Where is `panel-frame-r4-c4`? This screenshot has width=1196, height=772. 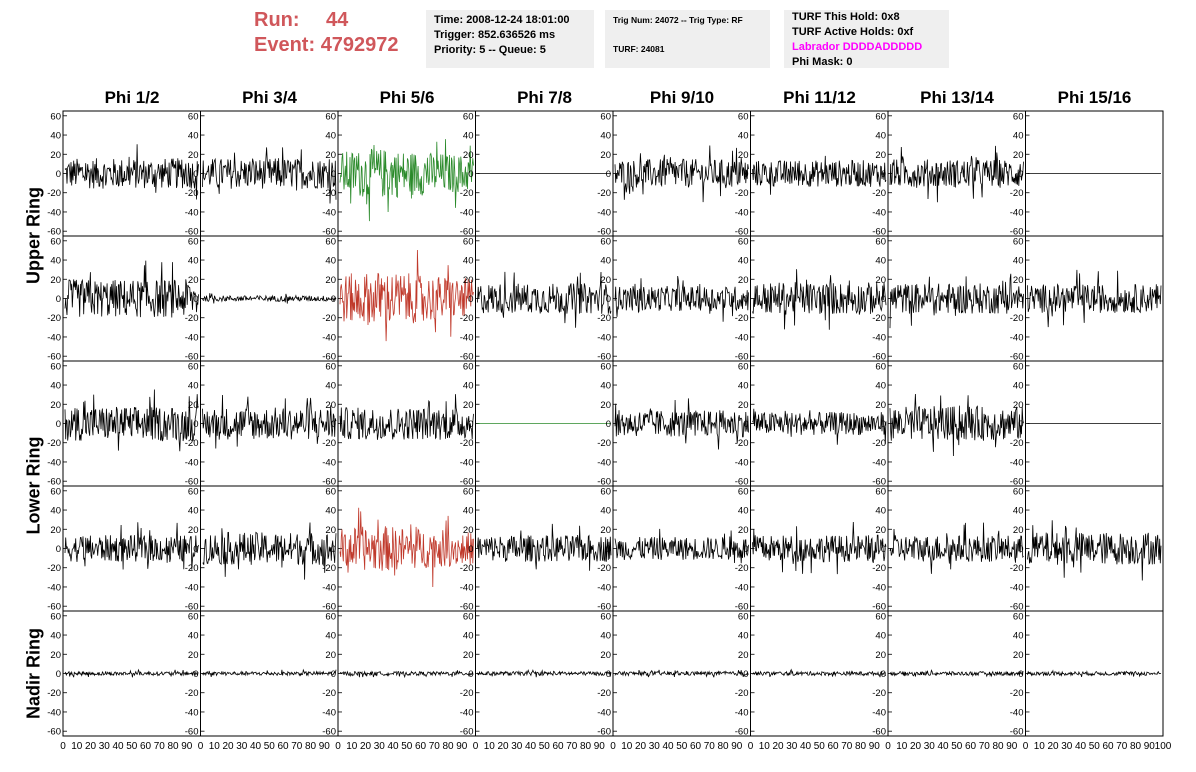
panel-frame-r4-c4 is located at coordinates (681, 673).